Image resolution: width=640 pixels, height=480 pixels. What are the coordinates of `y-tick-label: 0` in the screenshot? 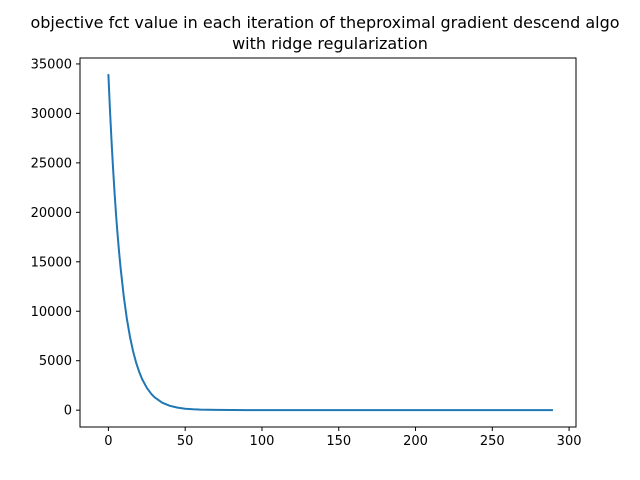 It's located at (68, 411).